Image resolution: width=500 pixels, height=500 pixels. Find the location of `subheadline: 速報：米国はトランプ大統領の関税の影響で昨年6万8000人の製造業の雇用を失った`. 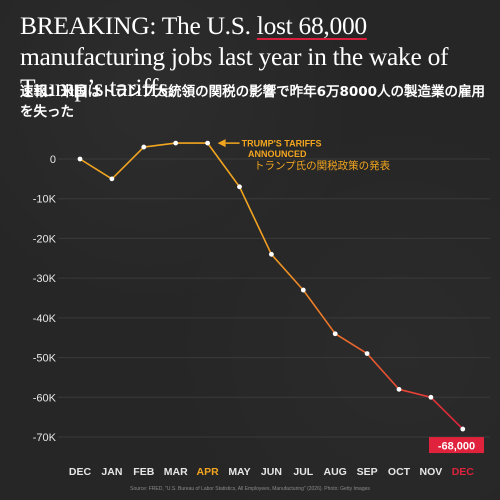

subheadline: 速報：米国はトランプ大統領の関税の影響で昨年6万8000人の製造業の雇用を失った is located at coordinates (253, 102).